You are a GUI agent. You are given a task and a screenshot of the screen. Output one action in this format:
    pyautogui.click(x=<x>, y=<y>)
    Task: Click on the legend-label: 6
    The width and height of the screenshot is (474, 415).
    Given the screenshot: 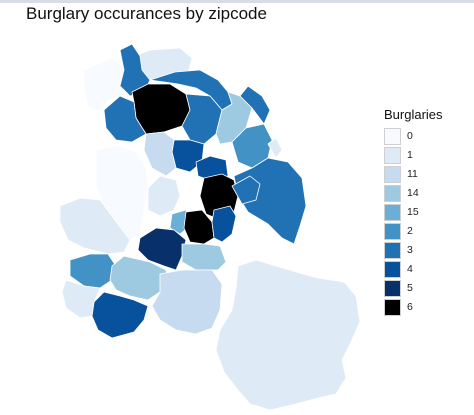 What is the action you would take?
    pyautogui.click(x=410, y=307)
    